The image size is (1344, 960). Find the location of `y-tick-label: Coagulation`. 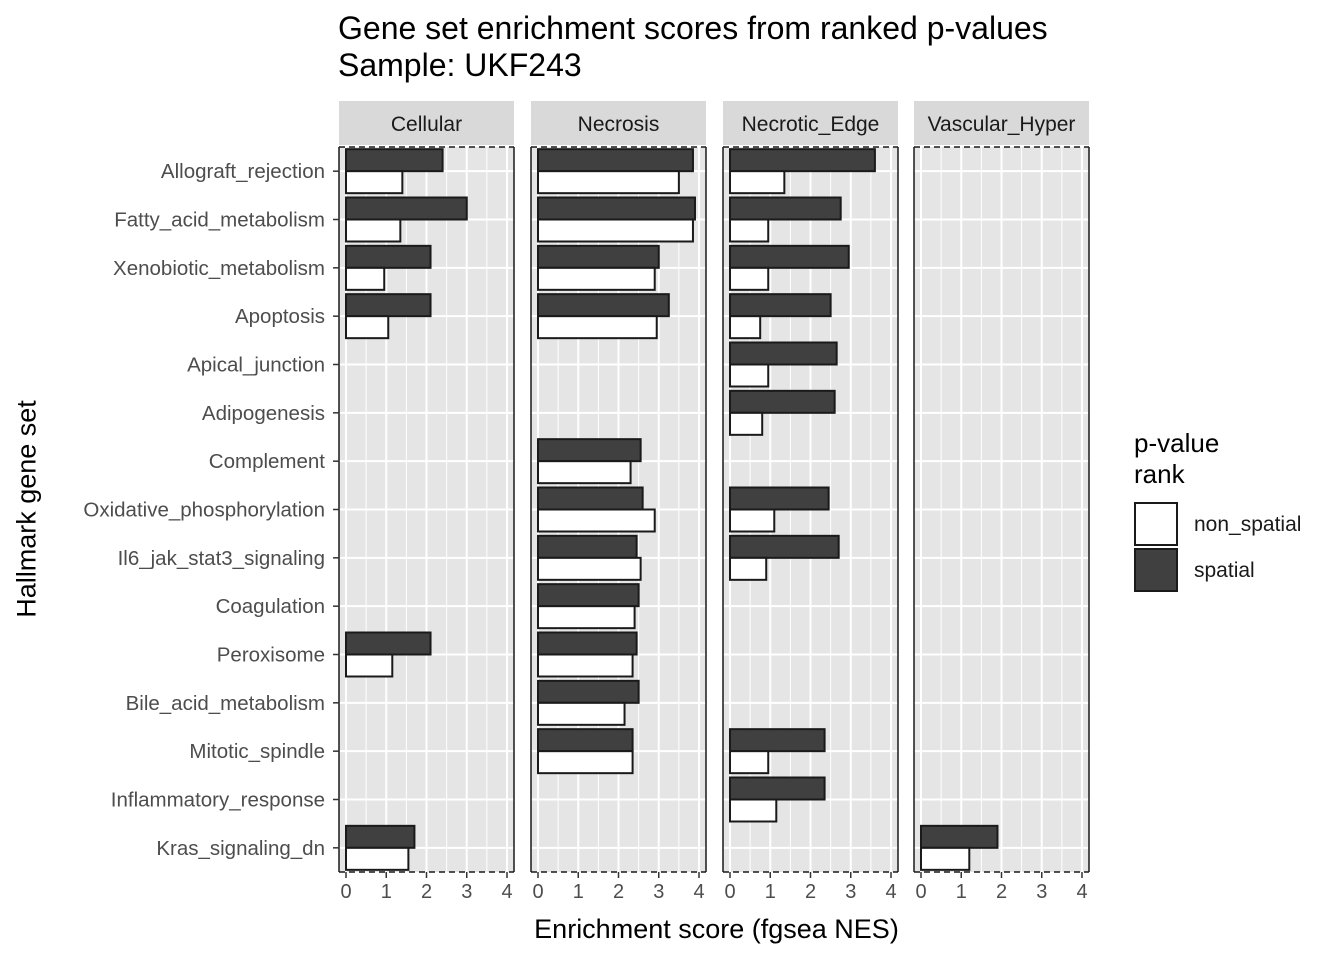

y-tick-label: Coagulation is located at coordinates (270, 606).